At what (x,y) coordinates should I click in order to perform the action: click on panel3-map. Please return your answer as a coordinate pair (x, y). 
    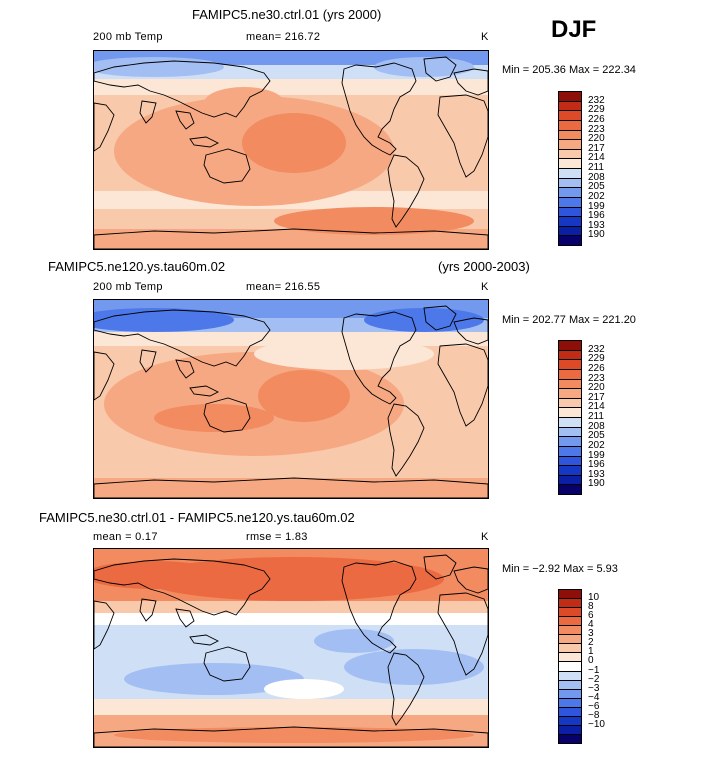
    Looking at the image, I should click on (291, 648).